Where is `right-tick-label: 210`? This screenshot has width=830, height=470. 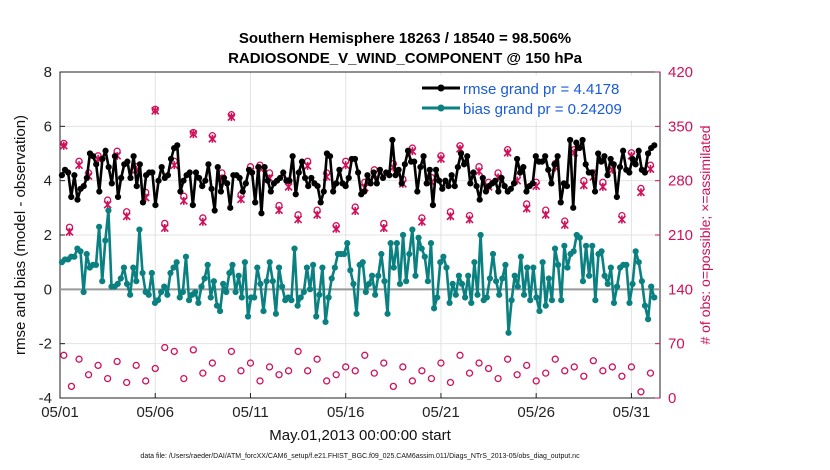 right-tick-label: 210 is located at coordinates (680, 235).